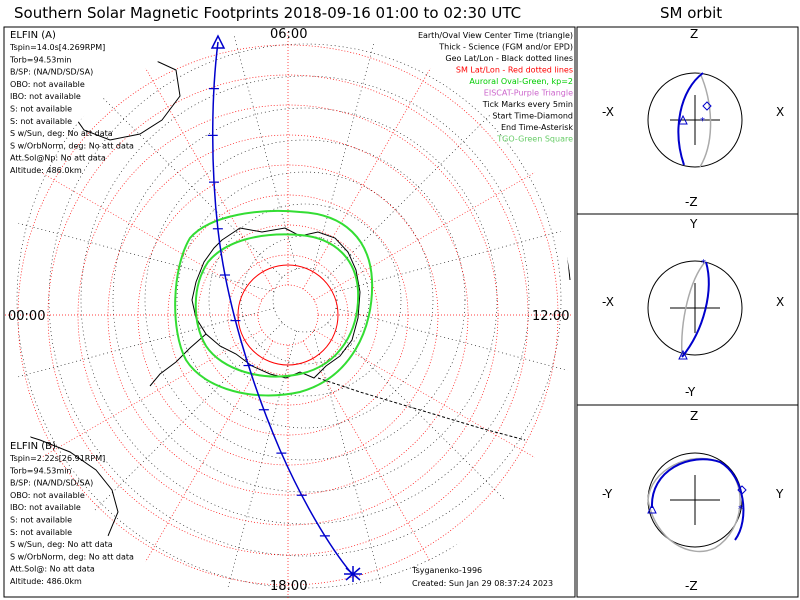  What do you see at coordinates (288, 34) in the screenshot?
I see `mlt-label-top: 06:00` at bounding box center [288, 34].